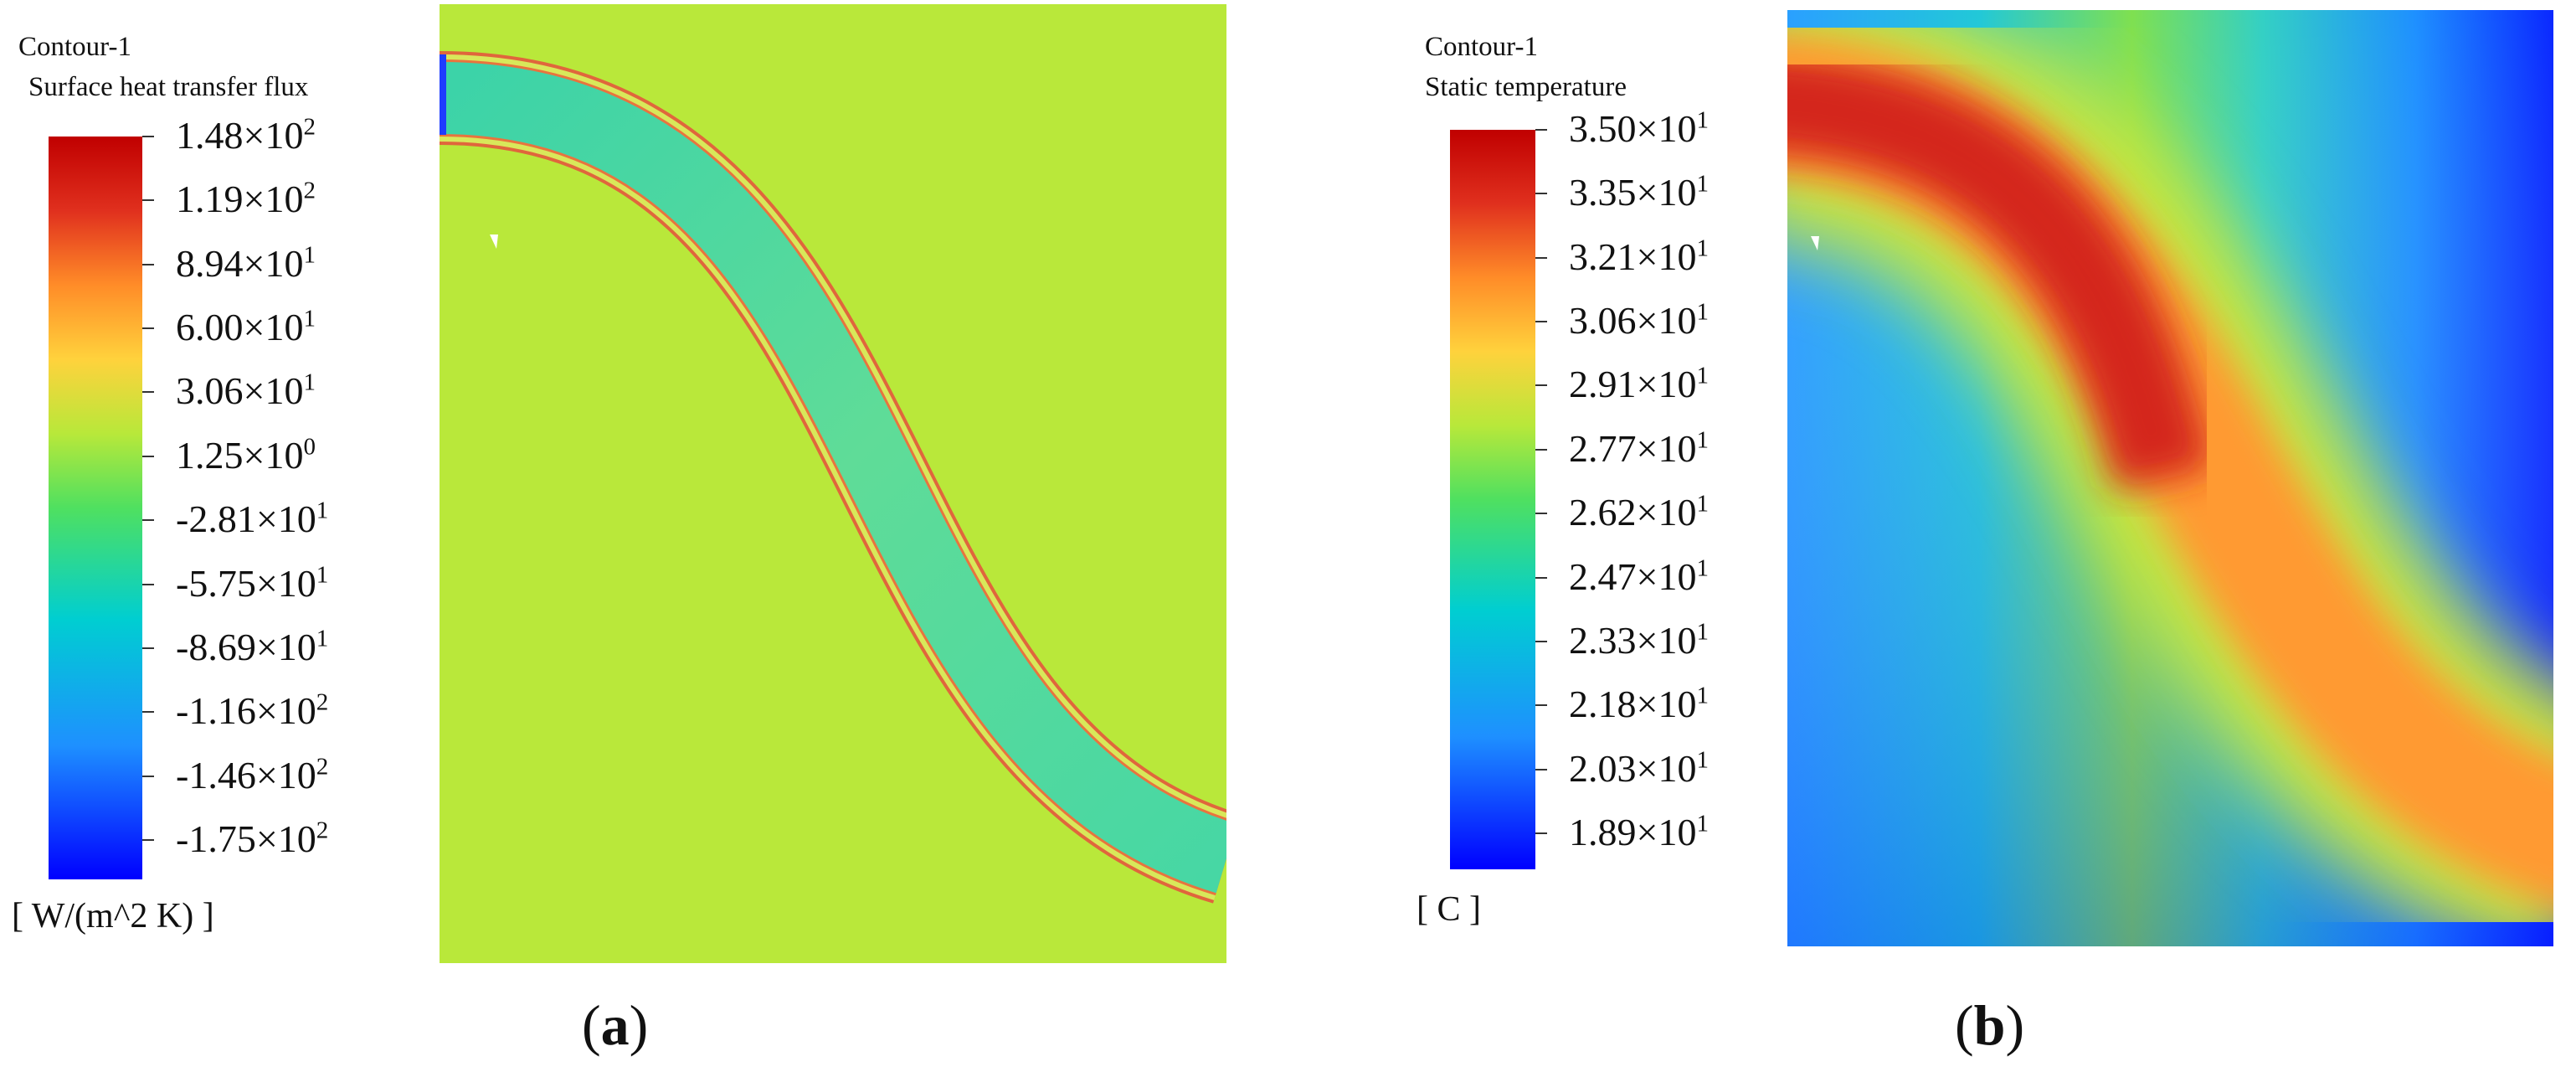 The image size is (2576, 1072). I want to click on legend-tick-label: 6.00×101, so click(246, 327).